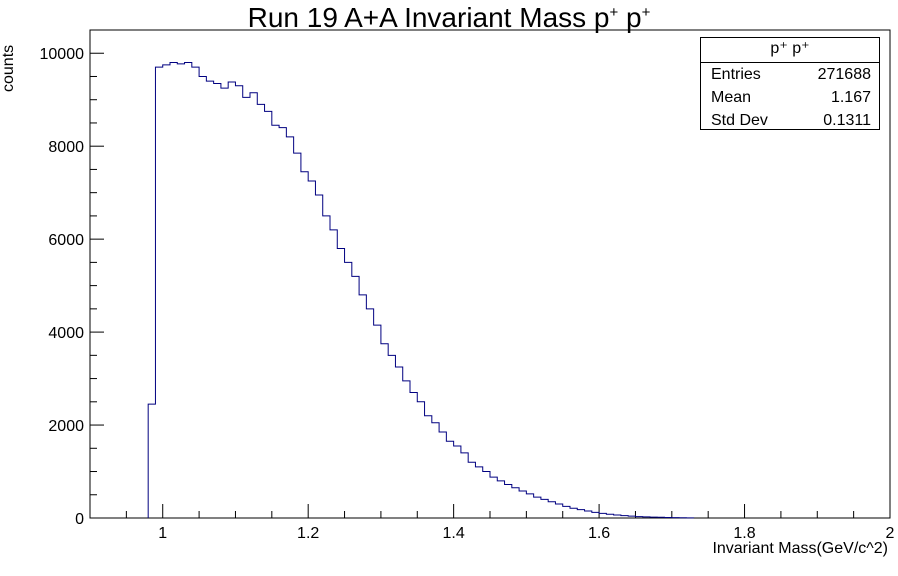 The image size is (898, 576). I want to click on stats-value: 0.1311, so click(847, 120).